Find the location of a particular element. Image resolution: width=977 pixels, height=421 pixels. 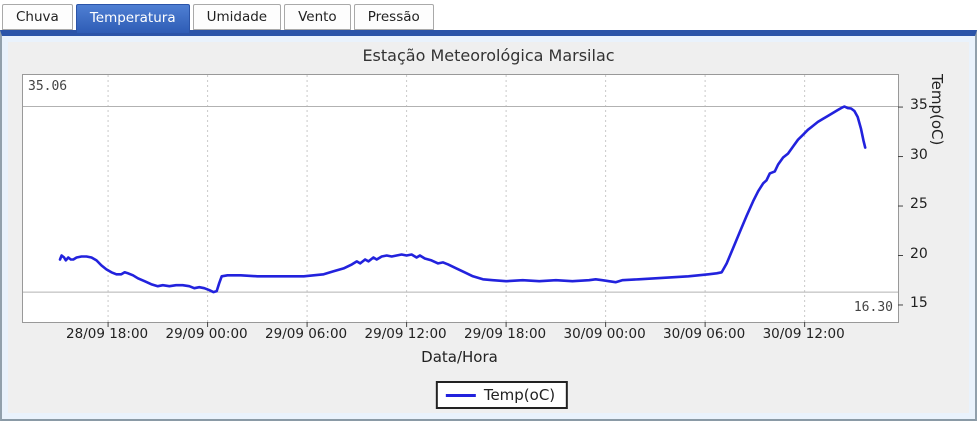

tab-vento: Vento is located at coordinates (317, 17).